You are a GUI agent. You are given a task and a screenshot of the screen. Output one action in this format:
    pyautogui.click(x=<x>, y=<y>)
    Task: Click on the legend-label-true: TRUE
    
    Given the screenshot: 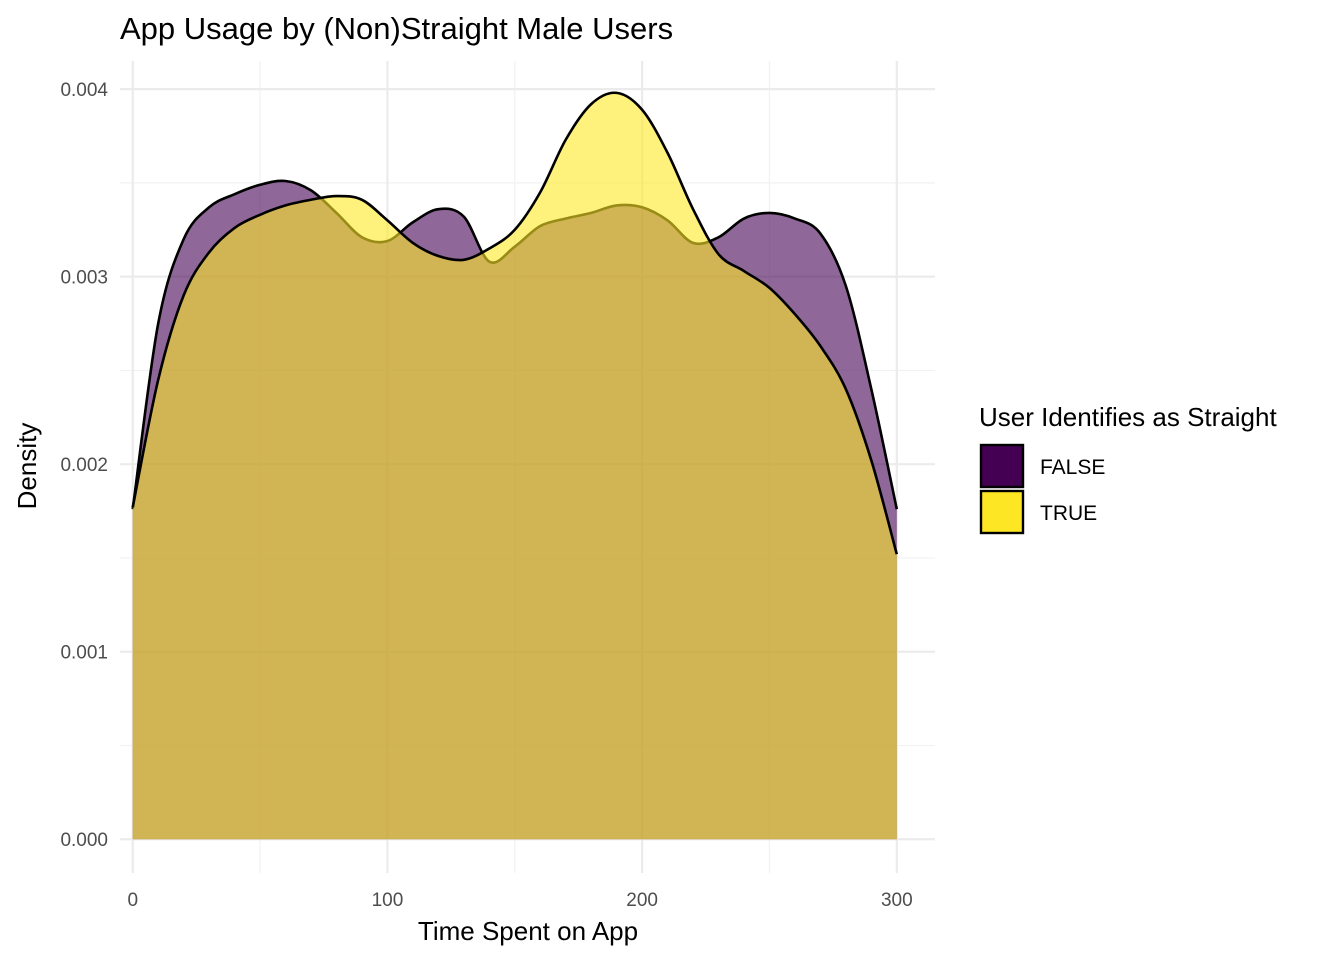 What is the action you would take?
    pyautogui.click(x=1068, y=513)
    